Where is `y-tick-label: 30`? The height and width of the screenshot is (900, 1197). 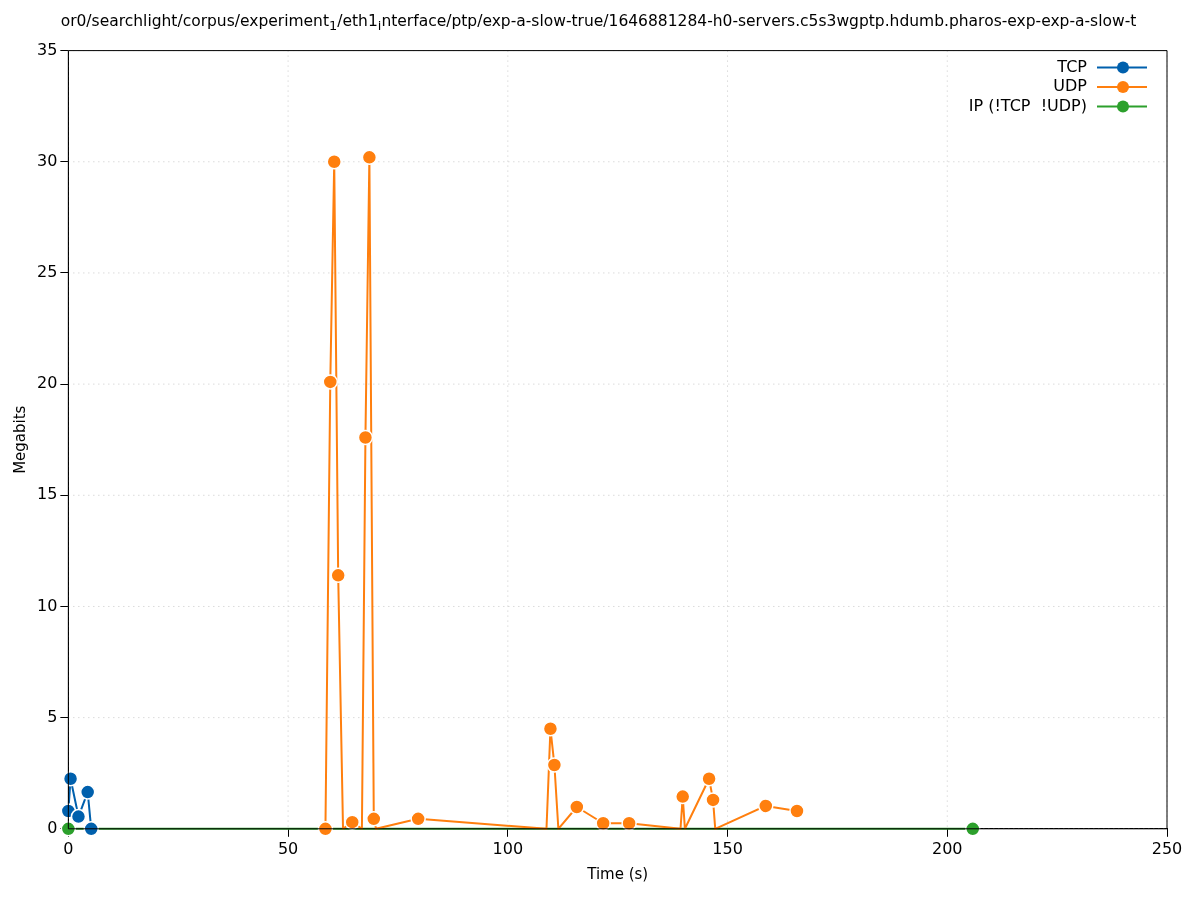 y-tick-label: 30 is located at coordinates (47, 160).